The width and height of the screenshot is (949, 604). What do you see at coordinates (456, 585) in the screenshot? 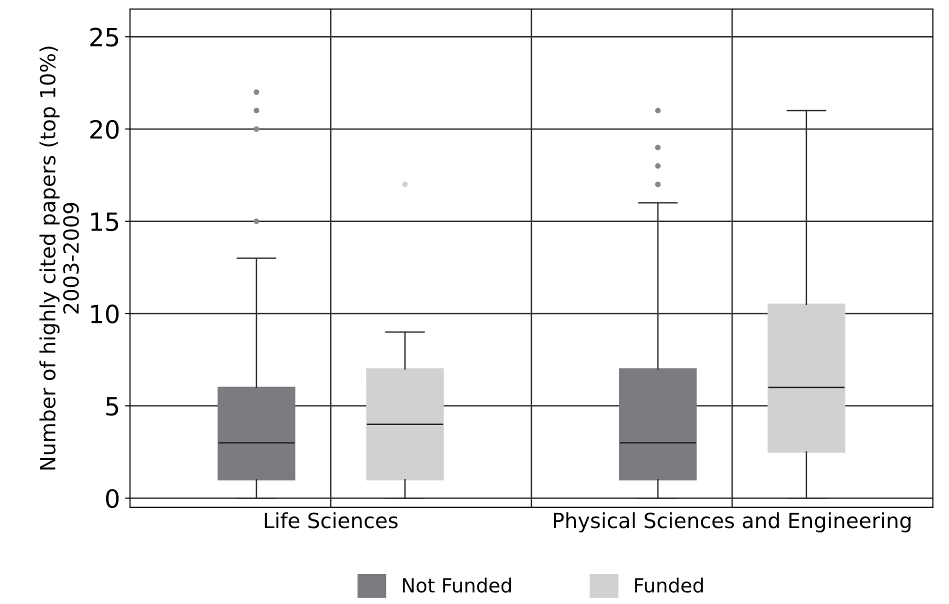
I see `legend-label: Not Funded` at bounding box center [456, 585].